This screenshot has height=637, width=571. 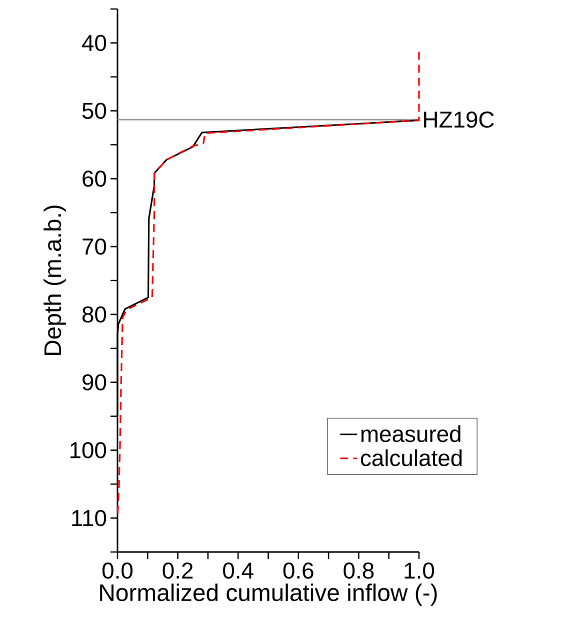 What do you see at coordinates (177, 570) in the screenshot?
I see `x-tick-label: 0.2` at bounding box center [177, 570].